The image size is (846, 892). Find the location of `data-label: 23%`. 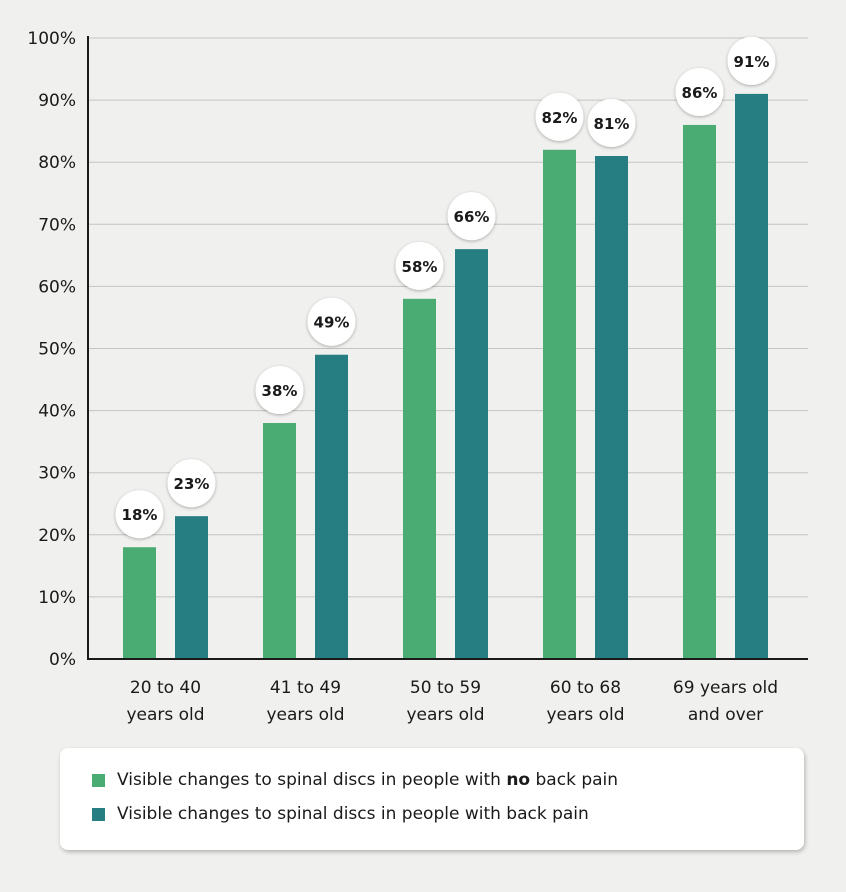

data-label: 23% is located at coordinates (192, 484).